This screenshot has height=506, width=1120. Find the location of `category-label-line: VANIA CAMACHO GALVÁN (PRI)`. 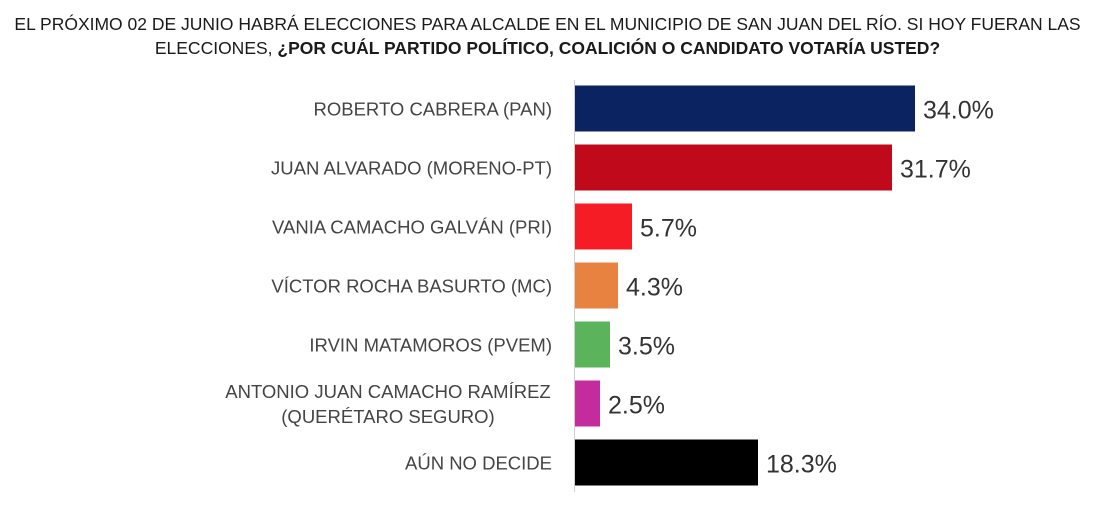

category-label-line: VANIA CAMACHO GALVÁN (PRI) is located at coordinates (412, 226).